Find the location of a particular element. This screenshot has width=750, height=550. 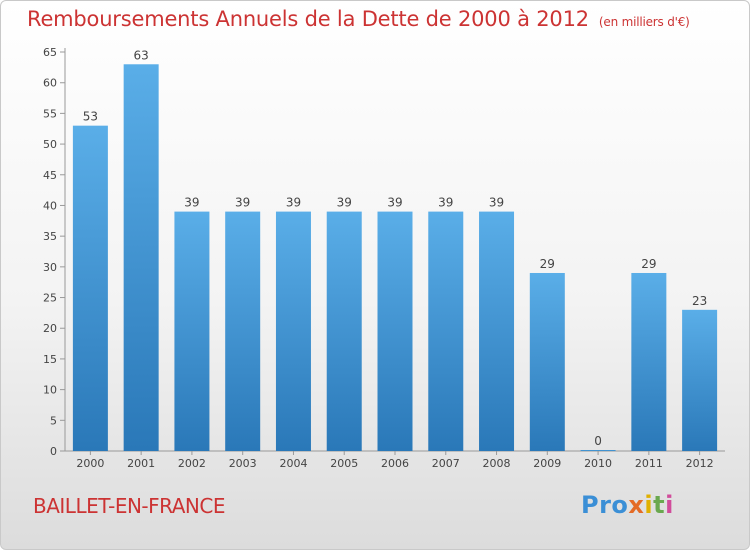

proxiti-logo: Proxiti is located at coordinates (627, 505).